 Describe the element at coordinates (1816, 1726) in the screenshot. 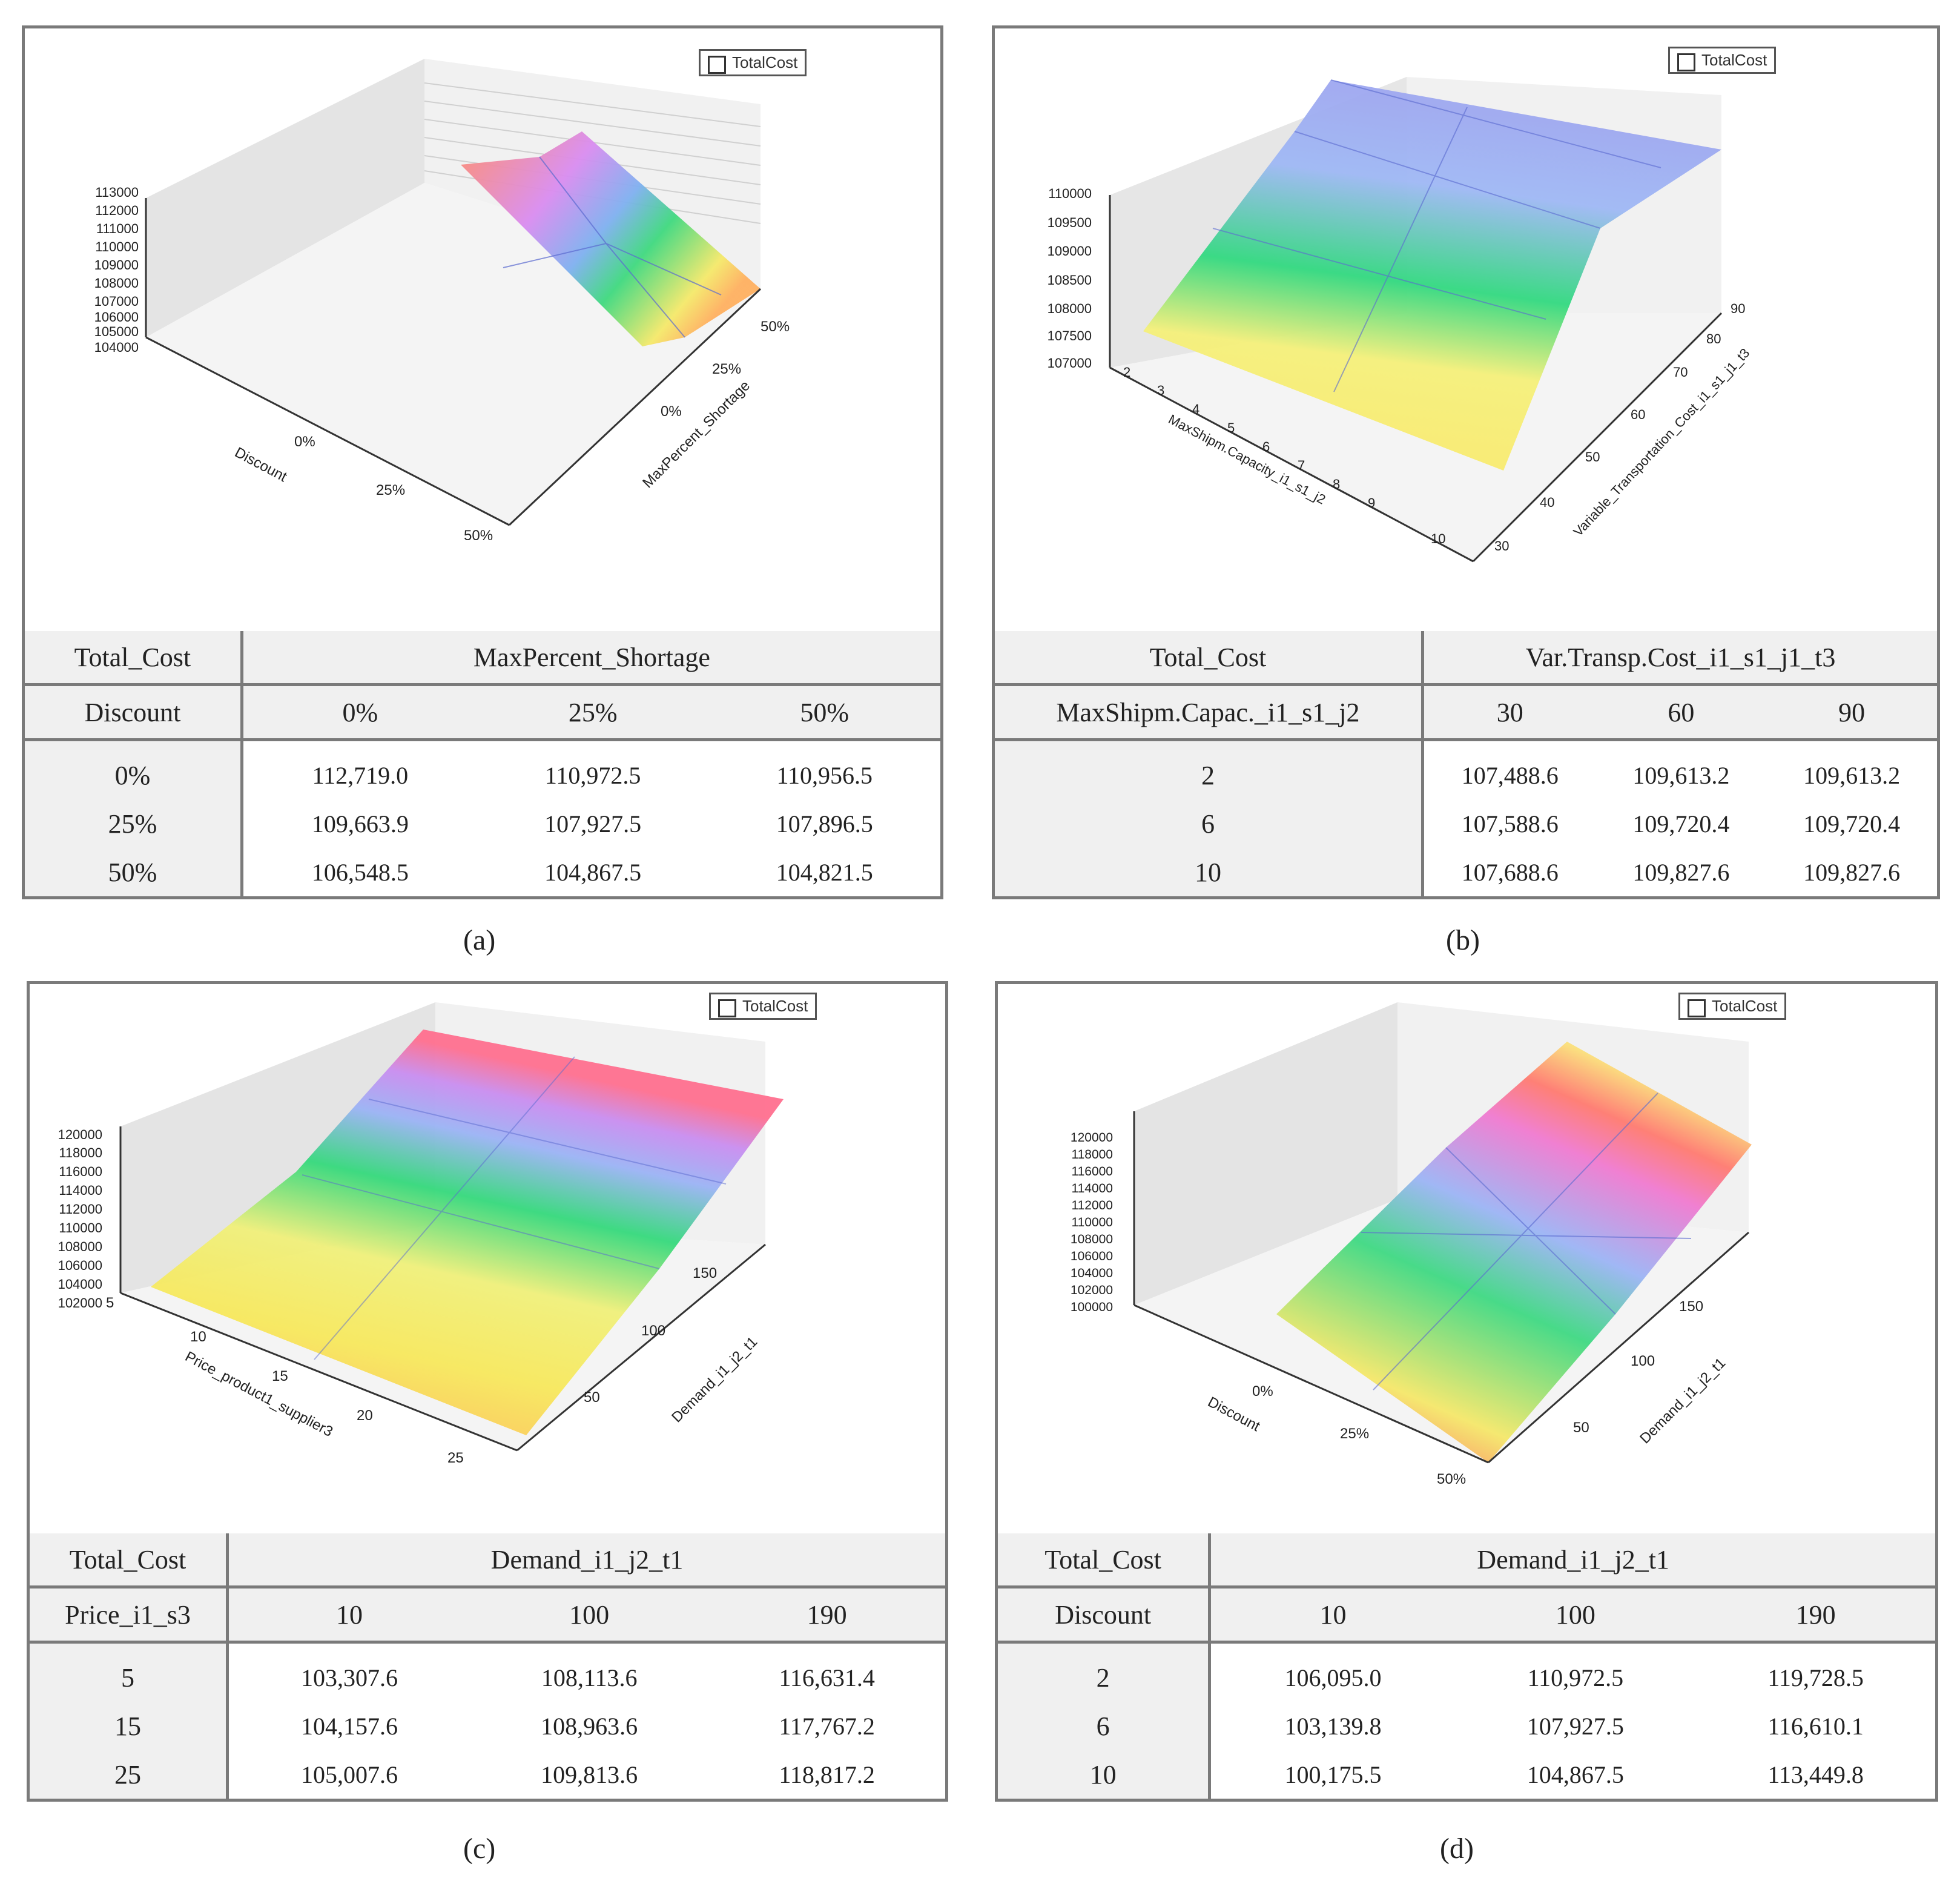

I see `cell: 116,610.1` at that location.